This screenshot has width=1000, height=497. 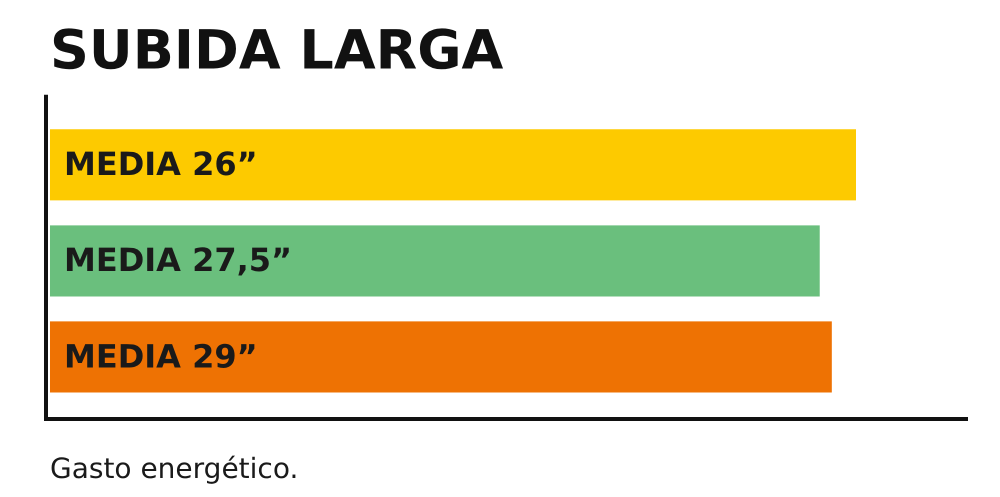 I want to click on y-tick-label: MEDIA 29”, so click(x=161, y=356).